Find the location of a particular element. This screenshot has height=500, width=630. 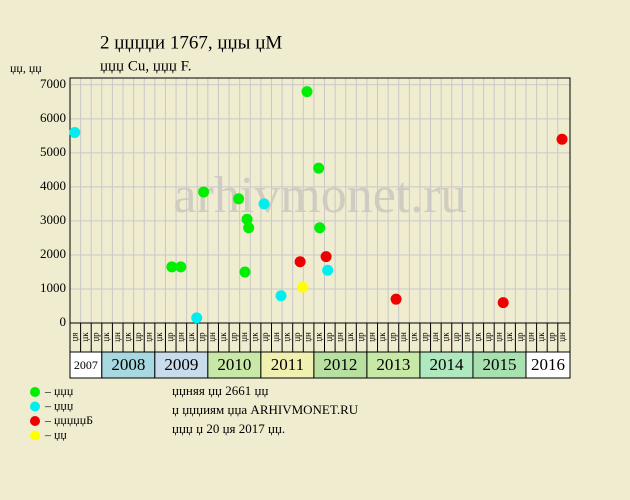

chart-subtitle: џџџ Cu, џџџ F. is located at coordinates (146, 66).